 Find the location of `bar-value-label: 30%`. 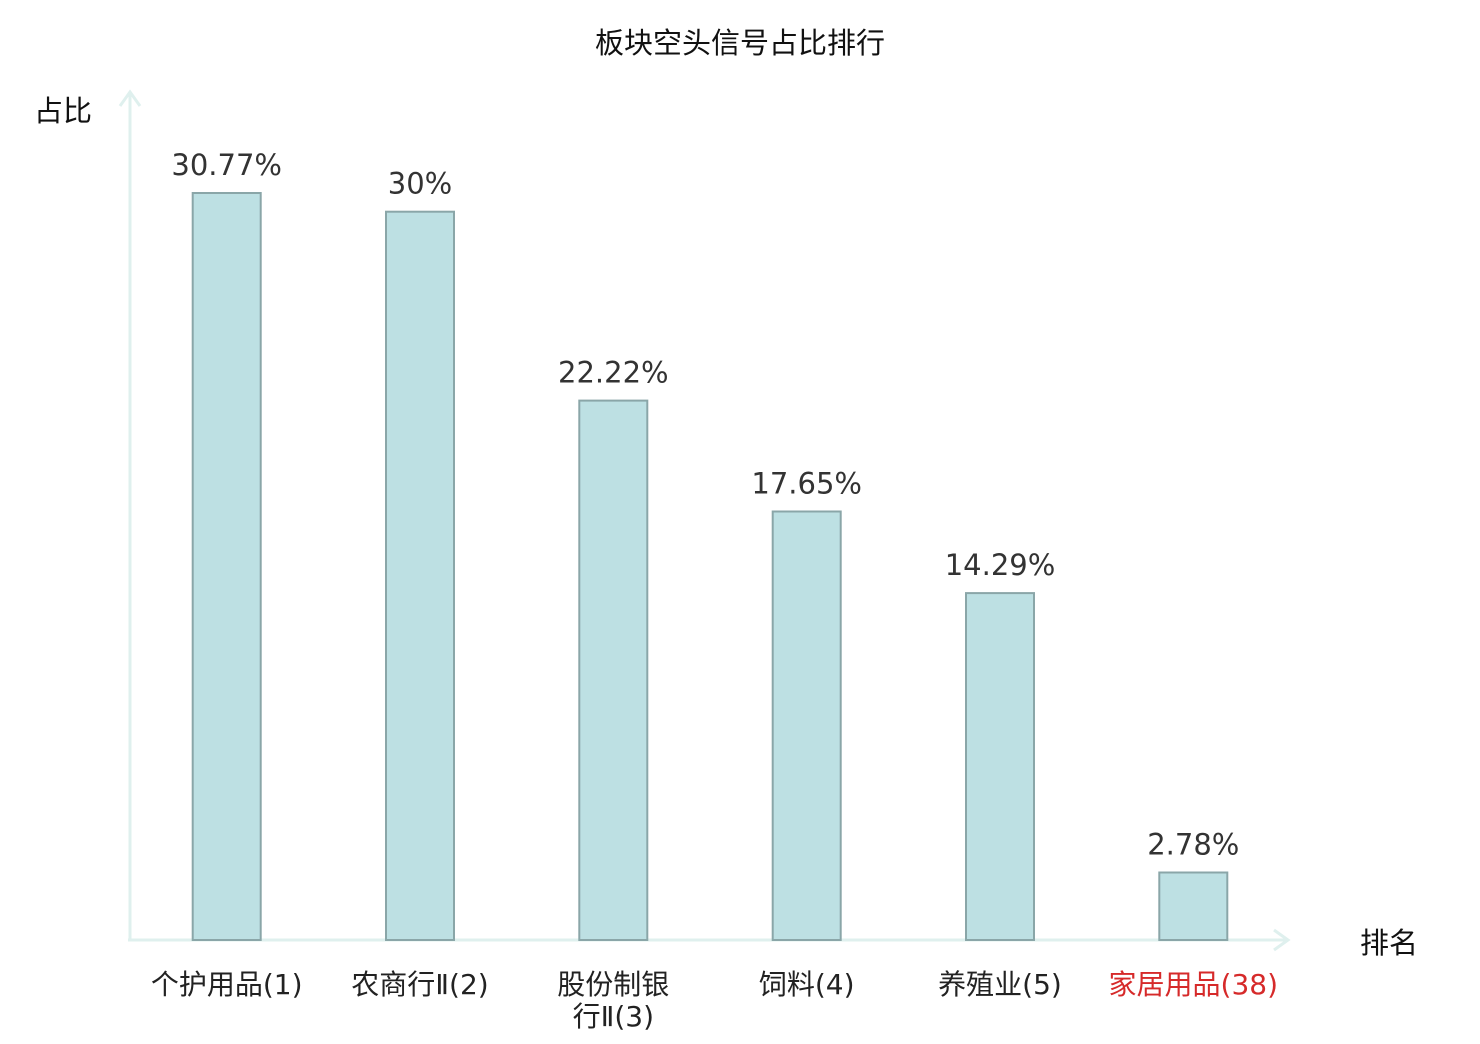

bar-value-label: 30% is located at coordinates (420, 184).